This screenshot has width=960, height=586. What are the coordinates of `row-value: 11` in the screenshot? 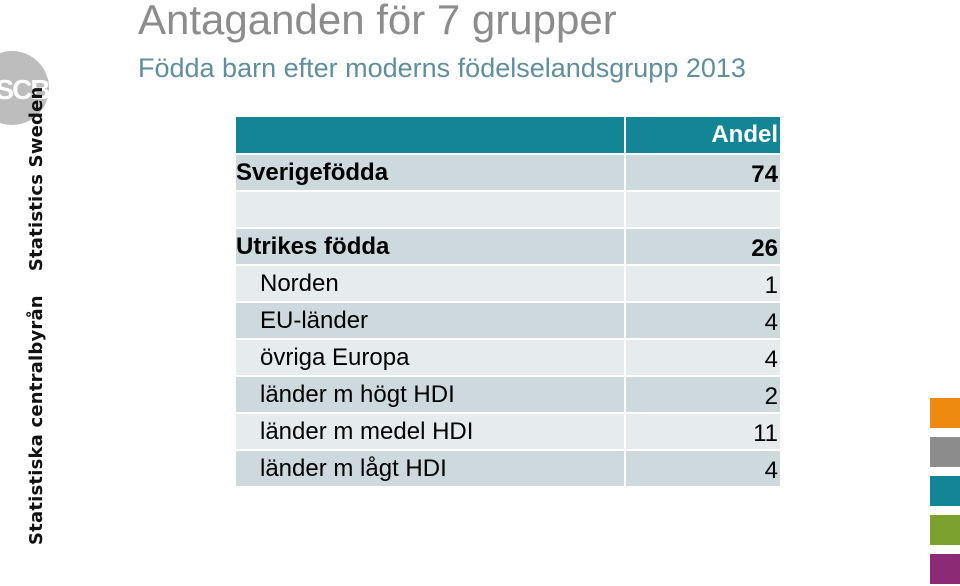 It's located at (703, 432).